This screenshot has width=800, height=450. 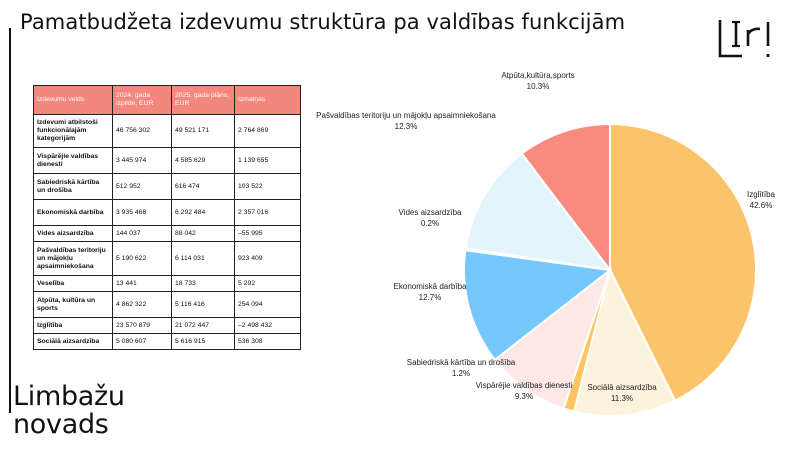 I want to click on table-cell: 6 292 484, so click(x=203, y=212).